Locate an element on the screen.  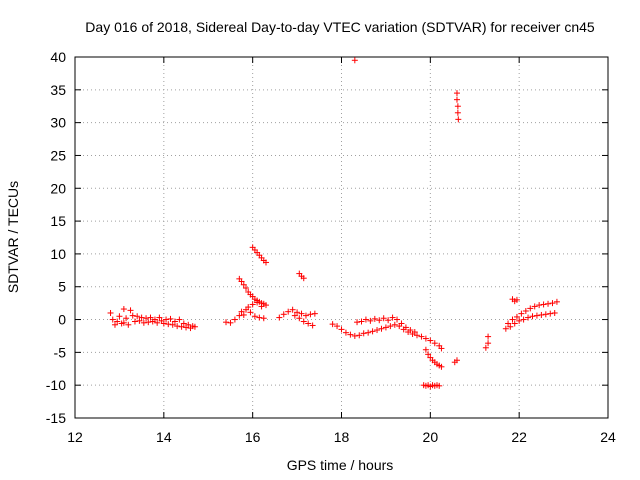
y-tick-label: 30 is located at coordinates (58, 123).